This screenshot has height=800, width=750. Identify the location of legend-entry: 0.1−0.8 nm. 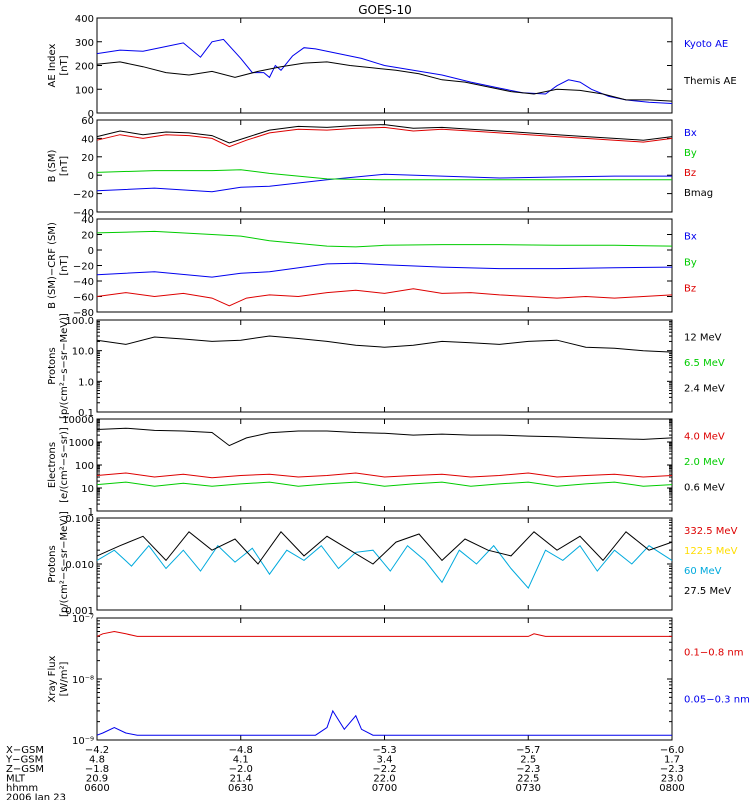
(713, 653).